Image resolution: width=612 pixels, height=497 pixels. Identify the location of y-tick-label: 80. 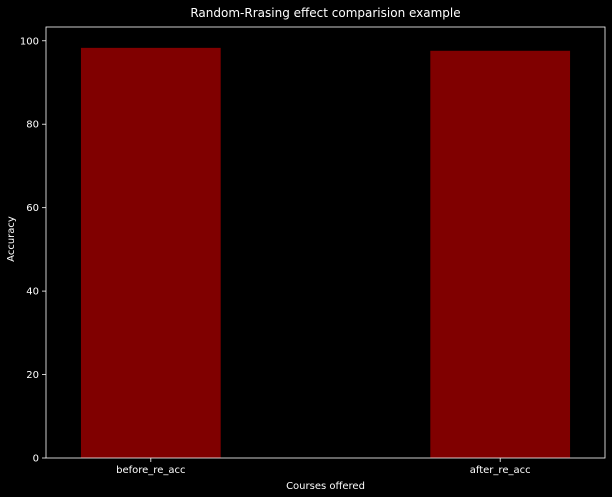
(32, 125).